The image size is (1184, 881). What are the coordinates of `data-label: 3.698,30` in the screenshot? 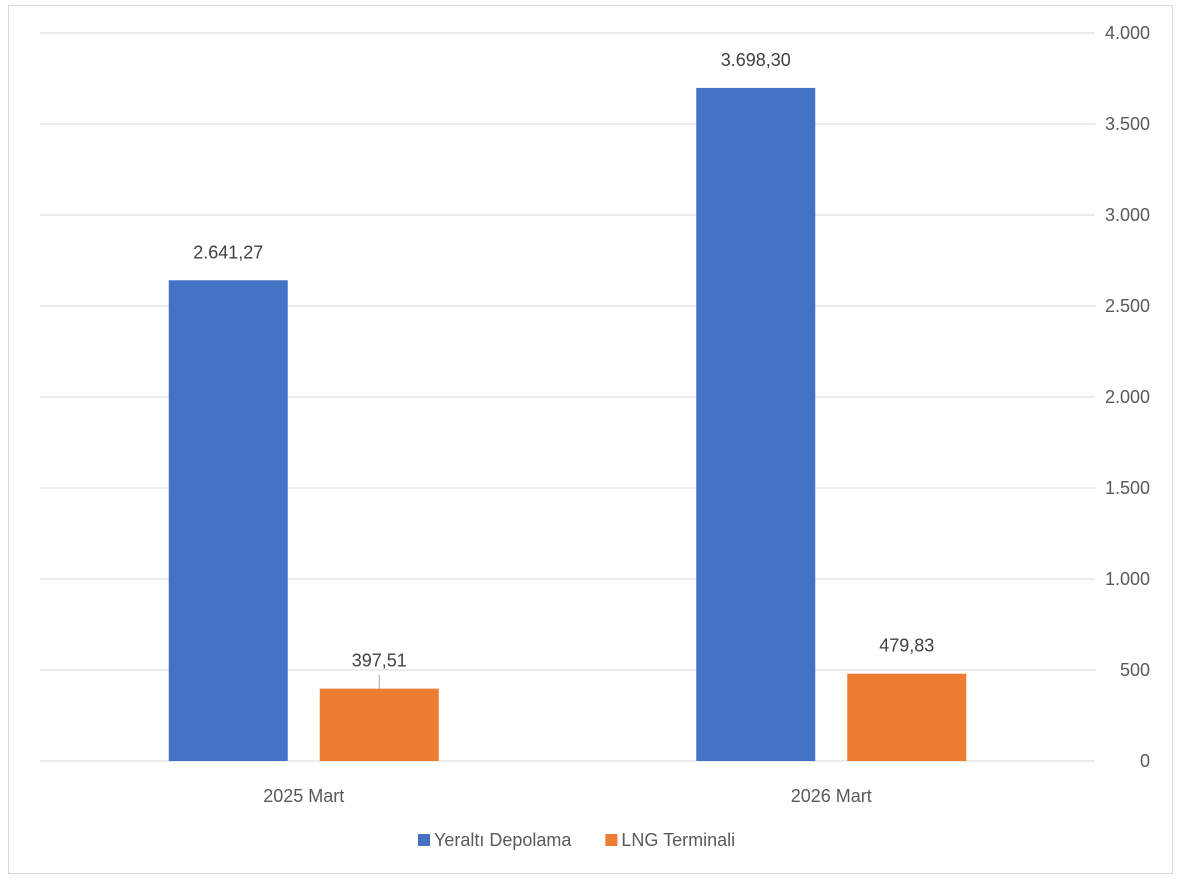 It's located at (756, 60).